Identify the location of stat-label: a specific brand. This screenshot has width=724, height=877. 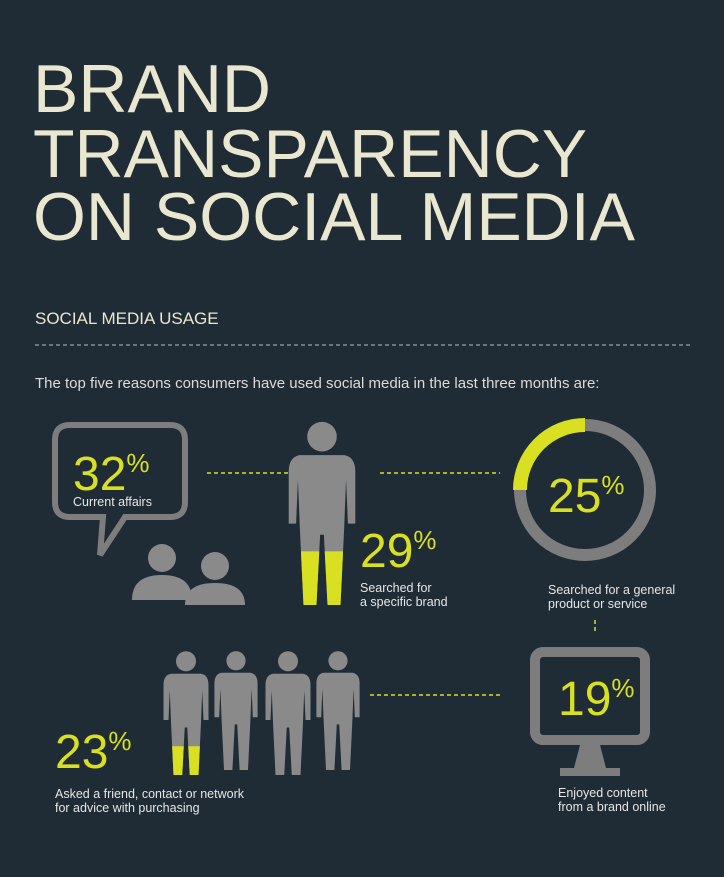
(404, 602).